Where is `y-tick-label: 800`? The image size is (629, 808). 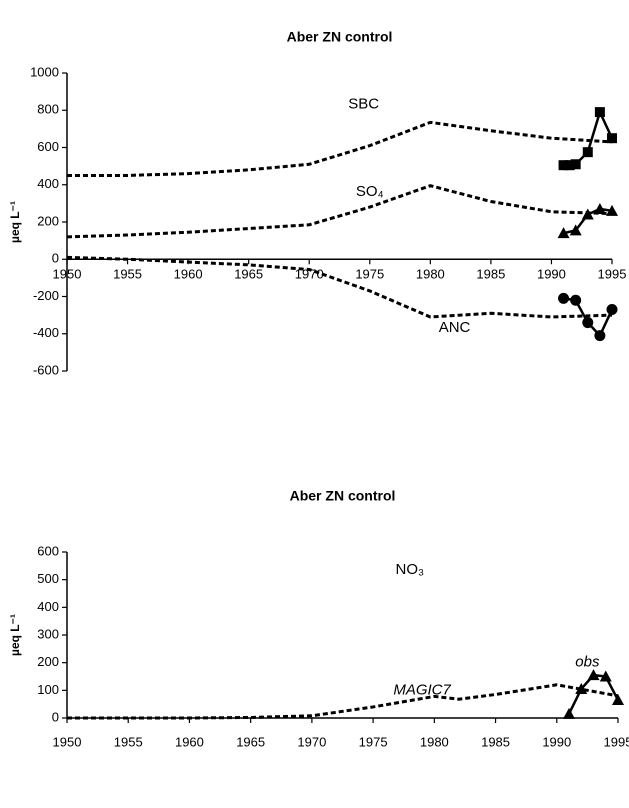
y-tick-label: 800 is located at coordinates (48, 109).